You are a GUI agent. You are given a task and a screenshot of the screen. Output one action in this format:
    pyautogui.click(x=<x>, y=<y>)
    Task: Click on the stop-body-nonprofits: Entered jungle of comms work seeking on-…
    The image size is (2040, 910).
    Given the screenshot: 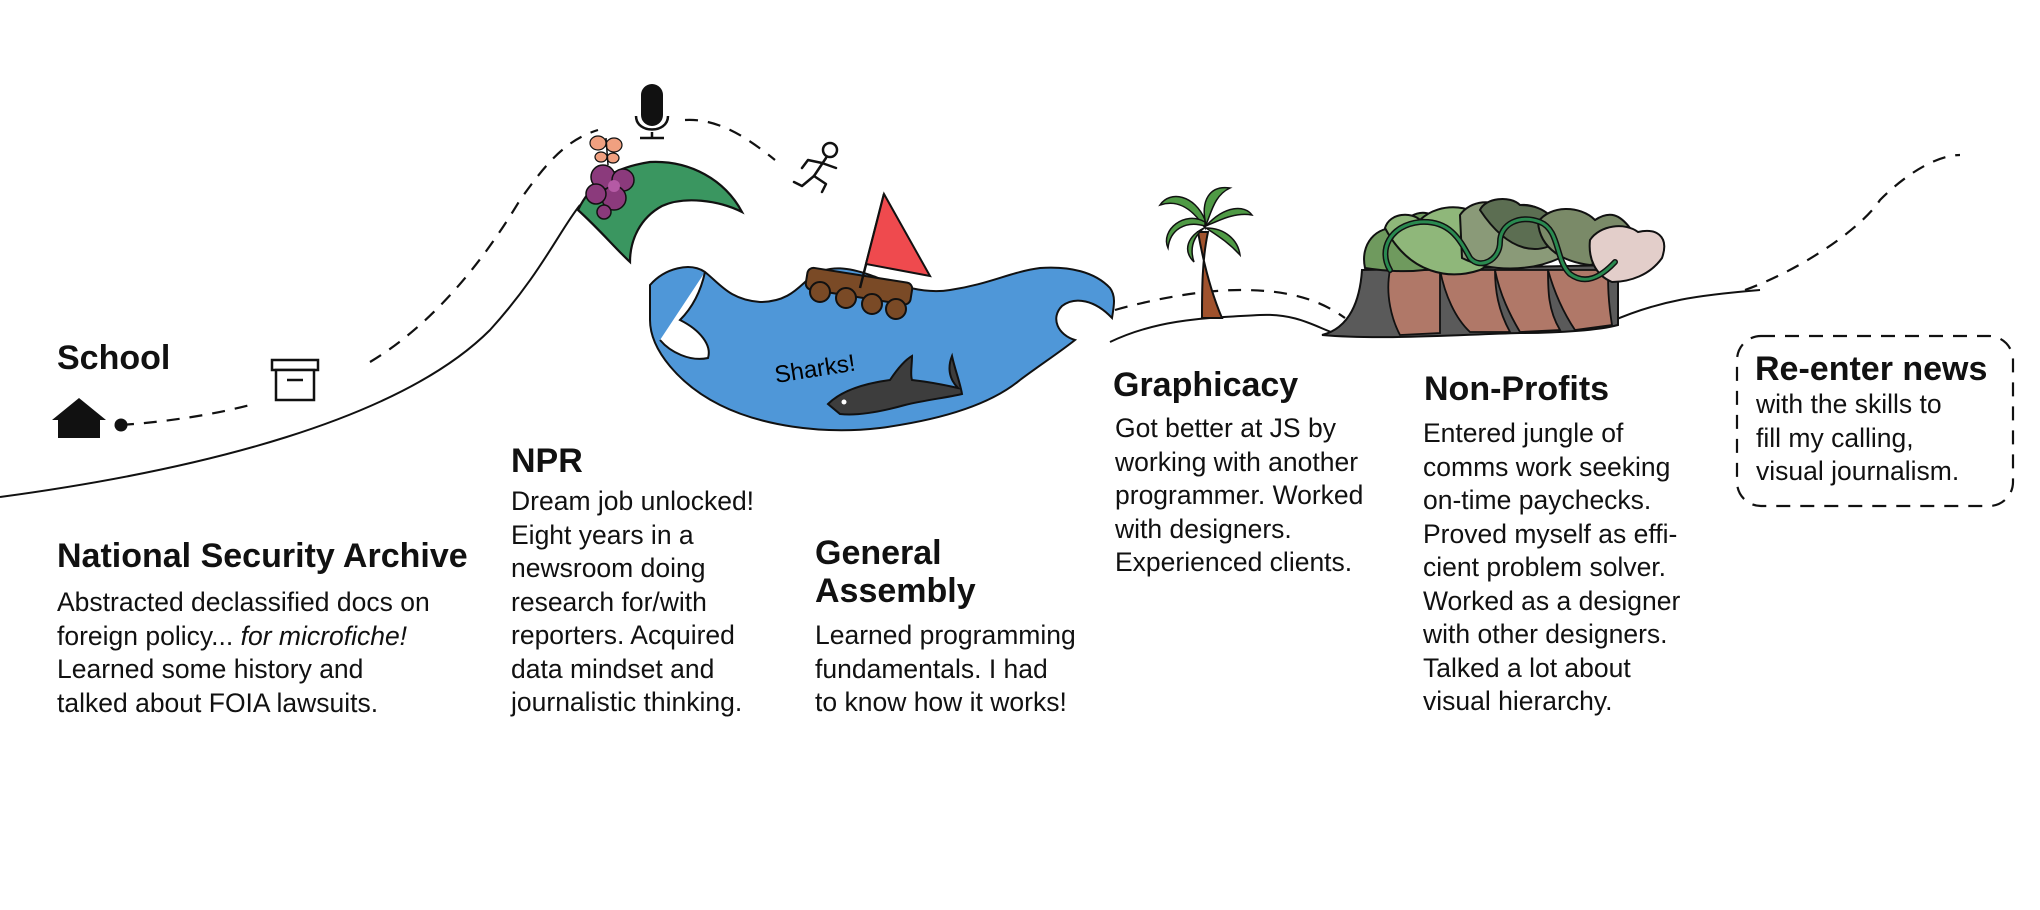 What is the action you would take?
    pyautogui.click(x=1551, y=568)
    